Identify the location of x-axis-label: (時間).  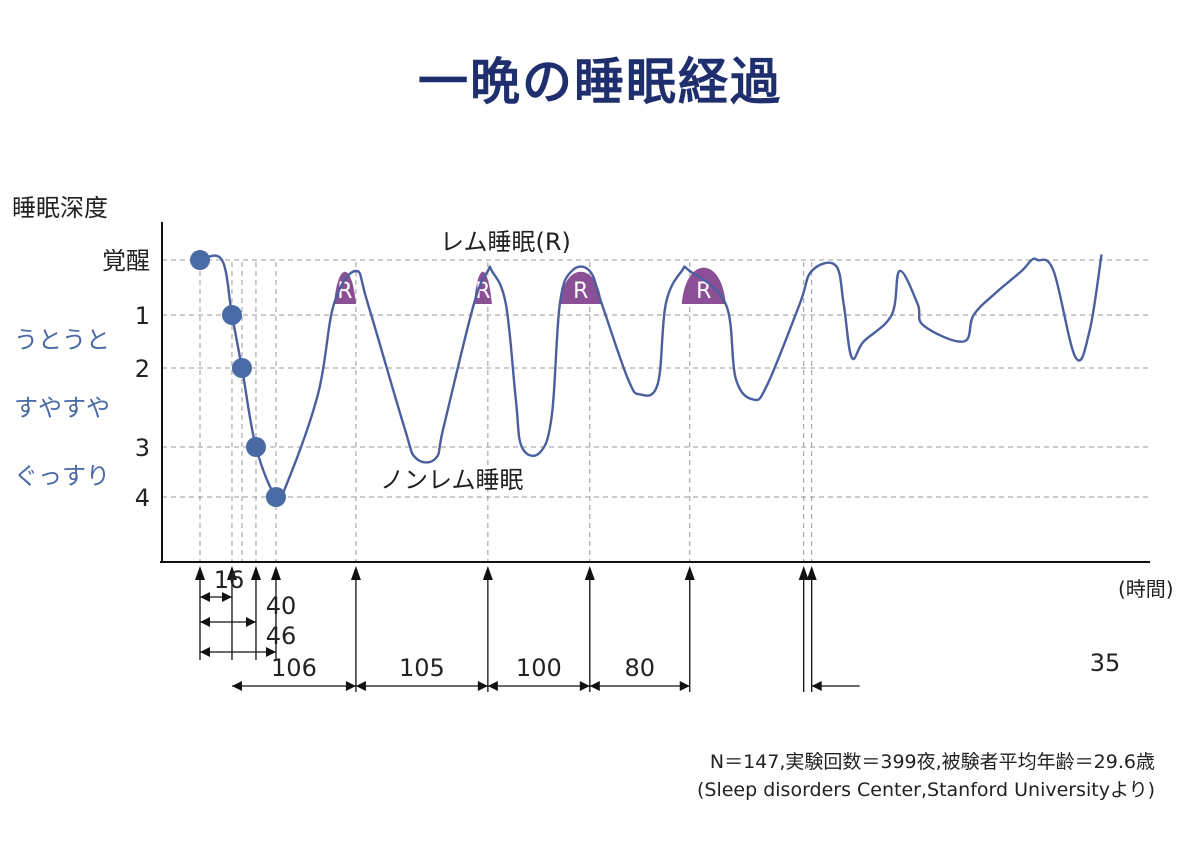
(1146, 589).